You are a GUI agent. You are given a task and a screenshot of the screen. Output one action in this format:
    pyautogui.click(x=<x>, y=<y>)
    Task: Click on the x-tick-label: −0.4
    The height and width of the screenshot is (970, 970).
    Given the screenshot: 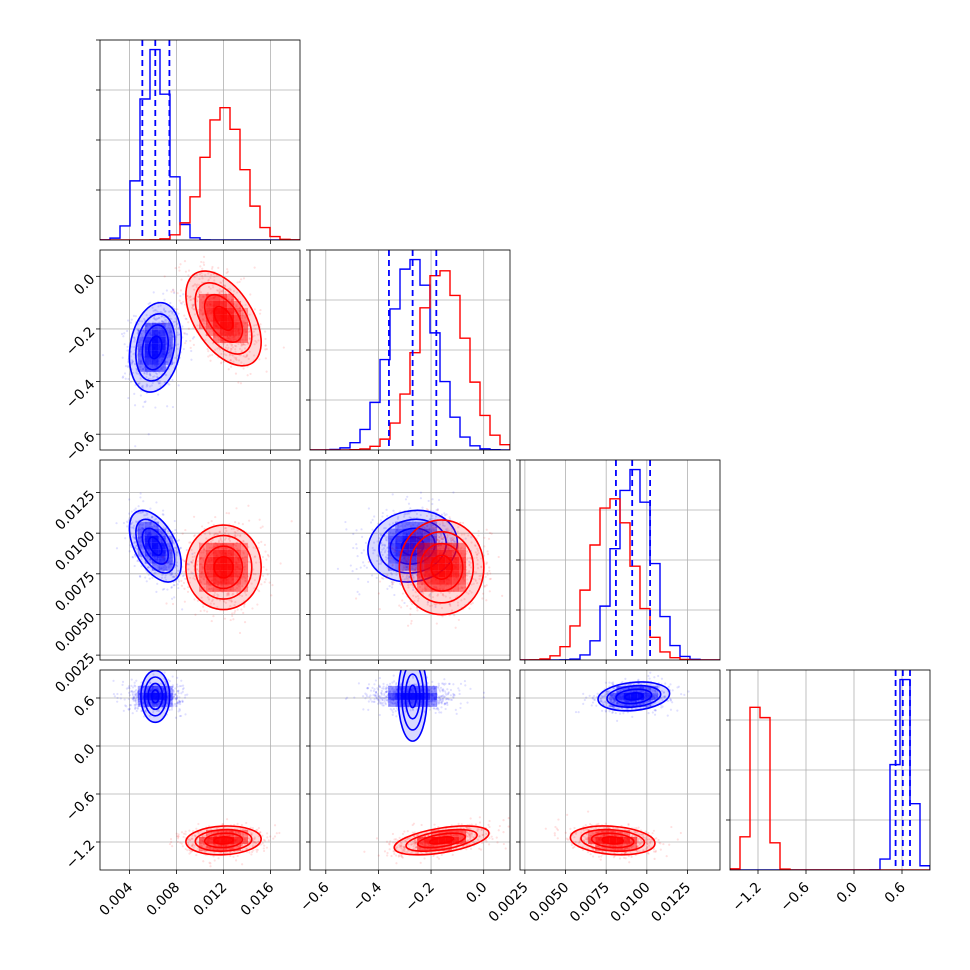 What is the action you would take?
    pyautogui.click(x=367, y=896)
    